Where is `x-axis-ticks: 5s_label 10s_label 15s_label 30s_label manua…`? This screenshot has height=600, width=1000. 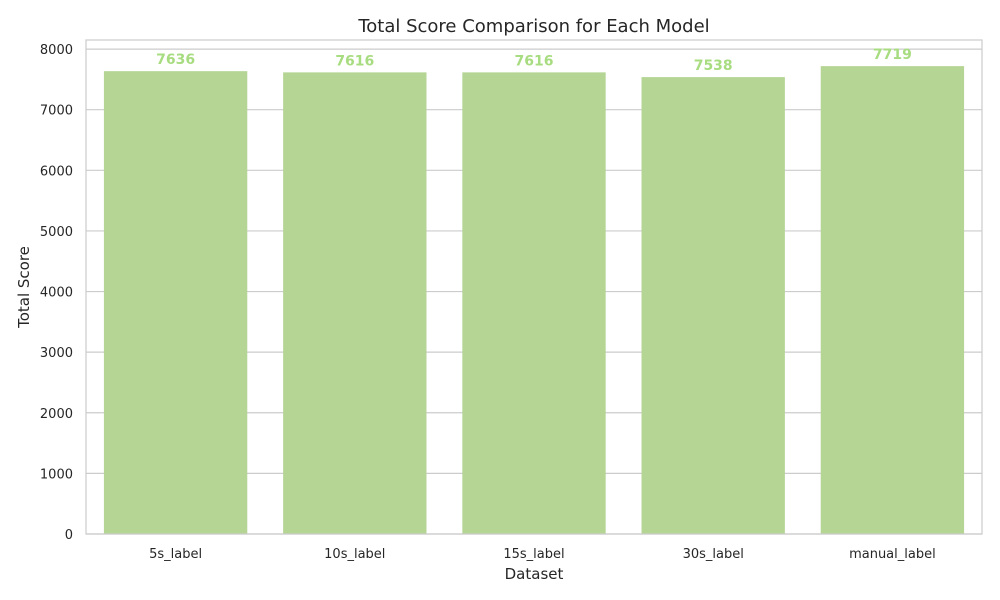 x-axis-ticks: 5s_label 10s_label 15s_label 30s_label manua… is located at coordinates (542, 554).